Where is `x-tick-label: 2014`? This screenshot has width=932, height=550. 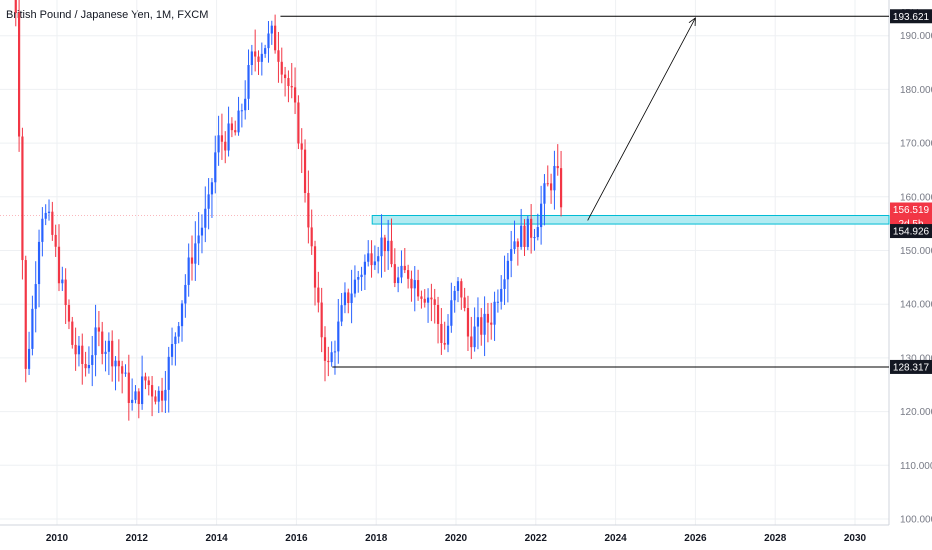 x-tick-label: 2014 is located at coordinates (216, 538).